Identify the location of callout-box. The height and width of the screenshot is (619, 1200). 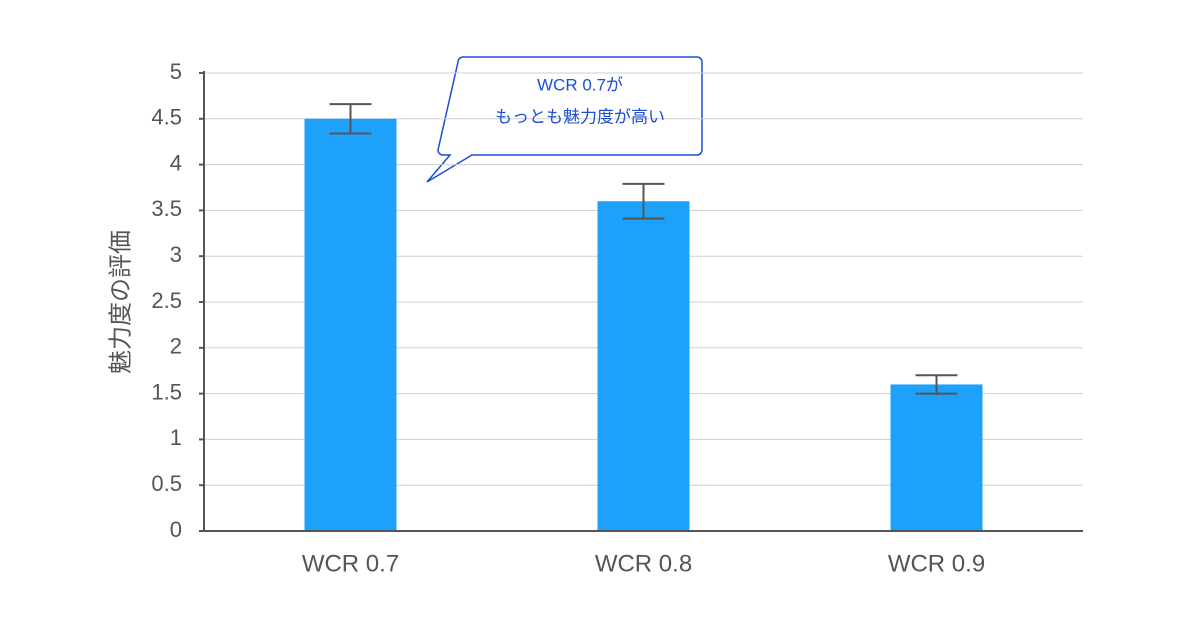
(564, 119).